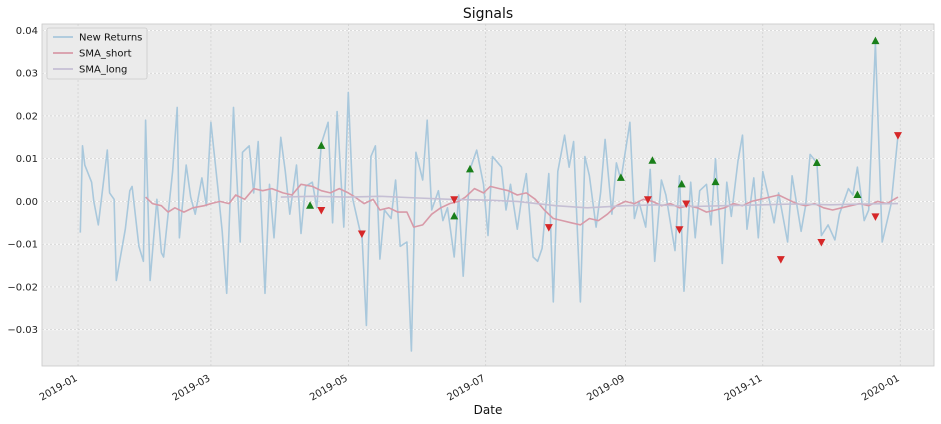 This screenshot has height=424, width=941. Describe the element at coordinates (27, 202) in the screenshot. I see `y-tick-label: 0.00` at that location.